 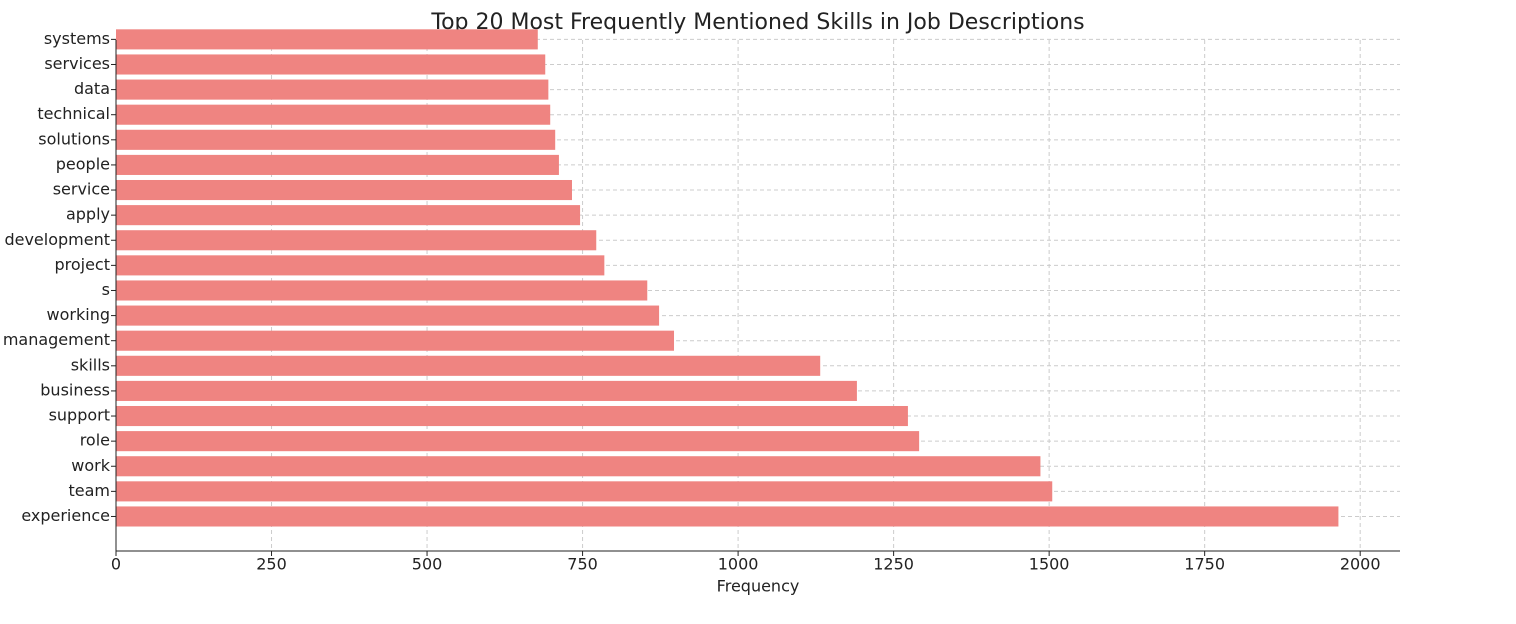 I want to click on x-tick-label: 250, so click(x=271, y=564).